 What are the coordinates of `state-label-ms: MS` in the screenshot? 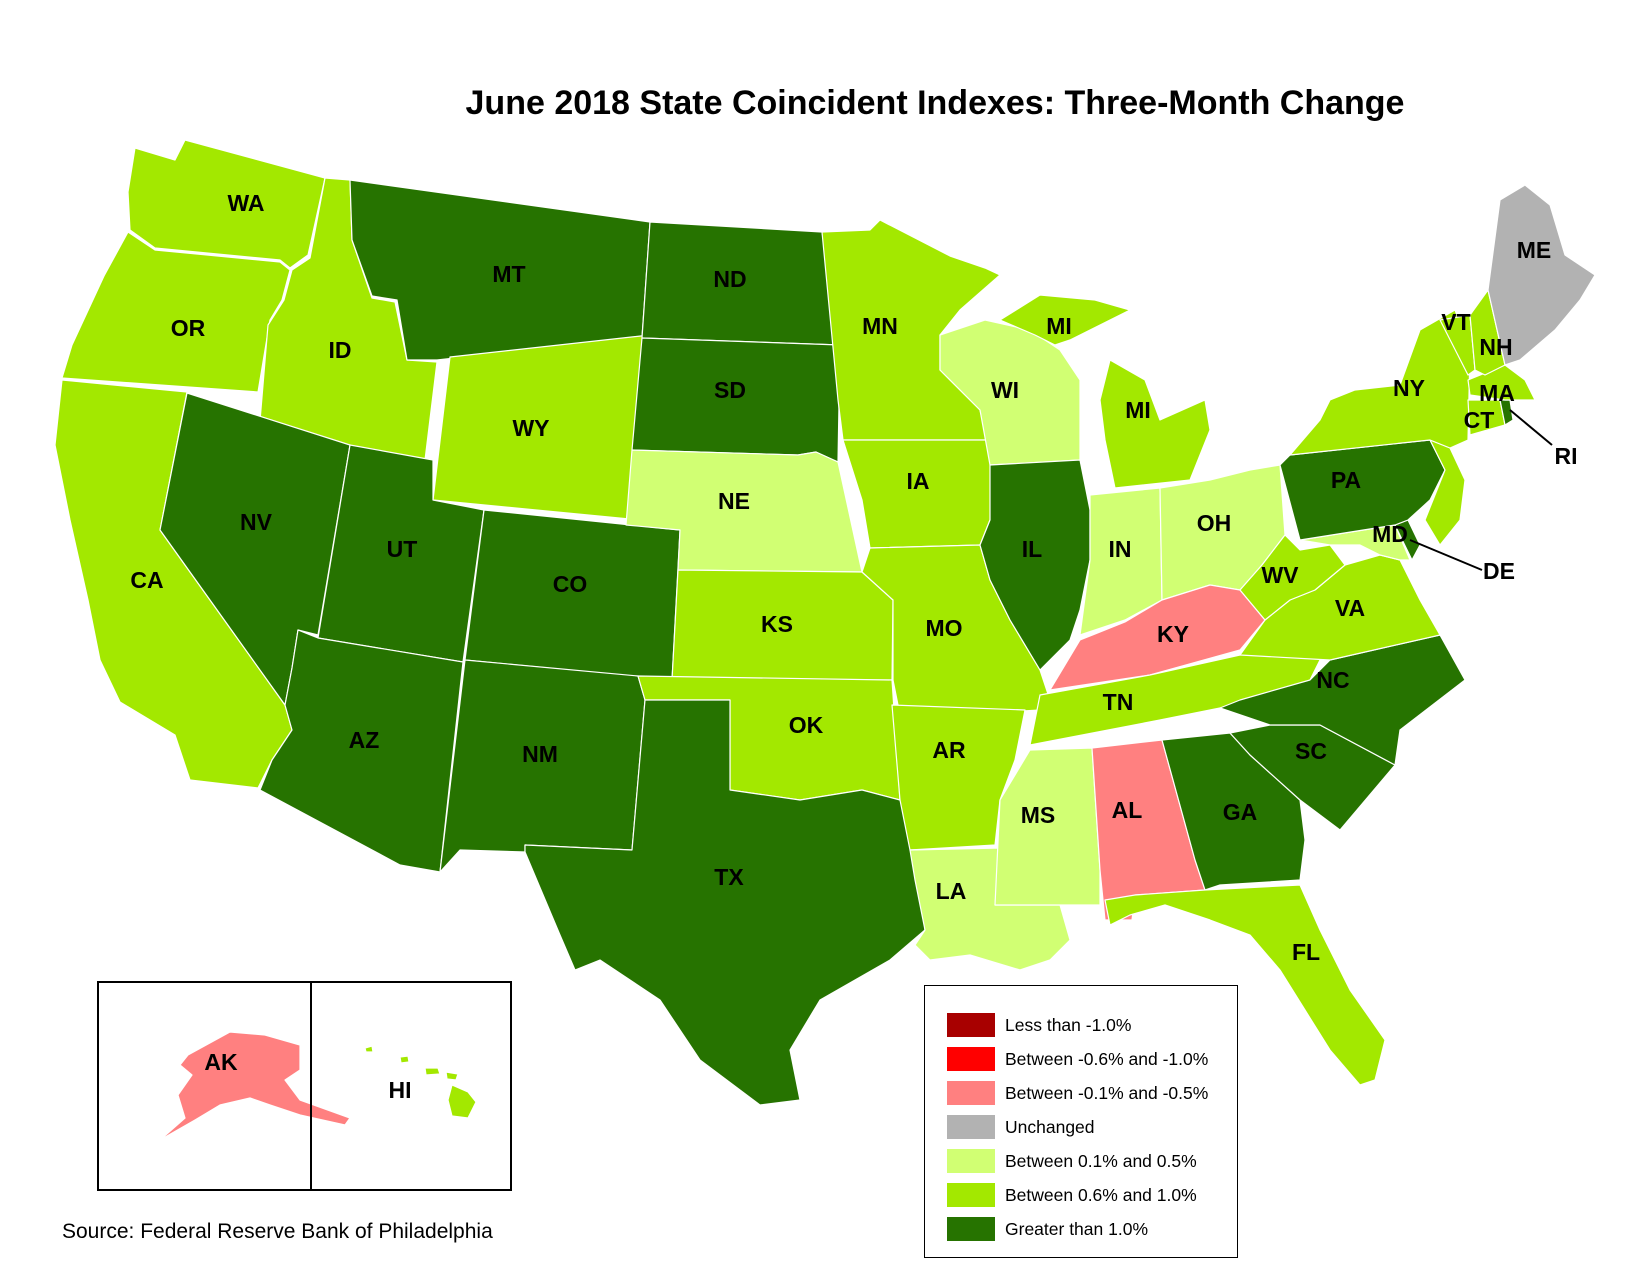 It's located at (1038, 815).